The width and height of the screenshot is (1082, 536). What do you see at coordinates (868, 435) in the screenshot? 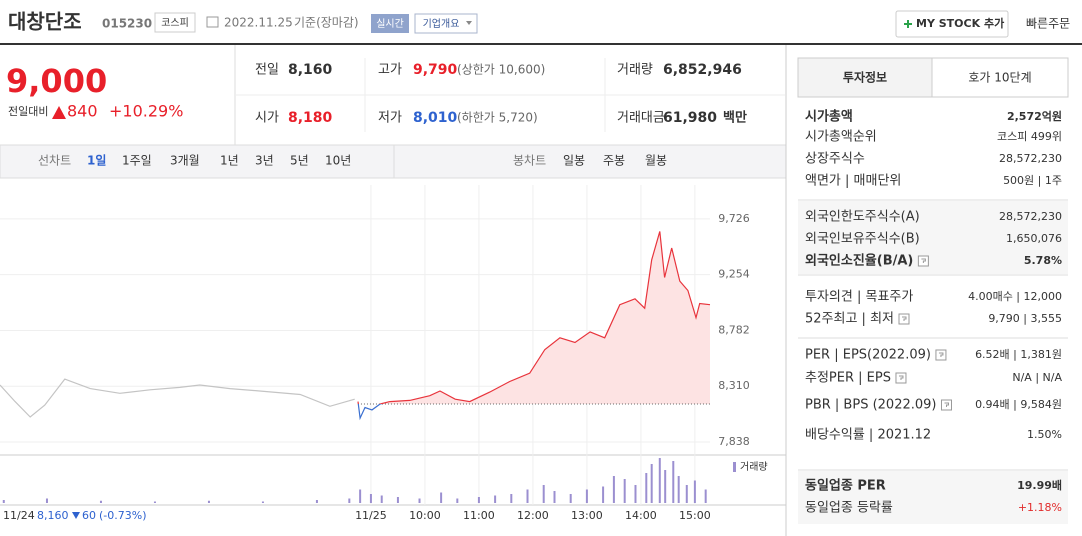
I see `info-label: 배당수익률 | 2021.12` at bounding box center [868, 435].